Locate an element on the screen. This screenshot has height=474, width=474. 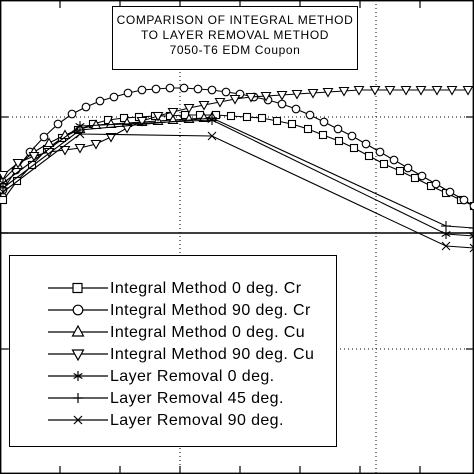
legend-entry-integral-0-cu: Integral Method 0 deg. Cu is located at coordinates (173, 333).